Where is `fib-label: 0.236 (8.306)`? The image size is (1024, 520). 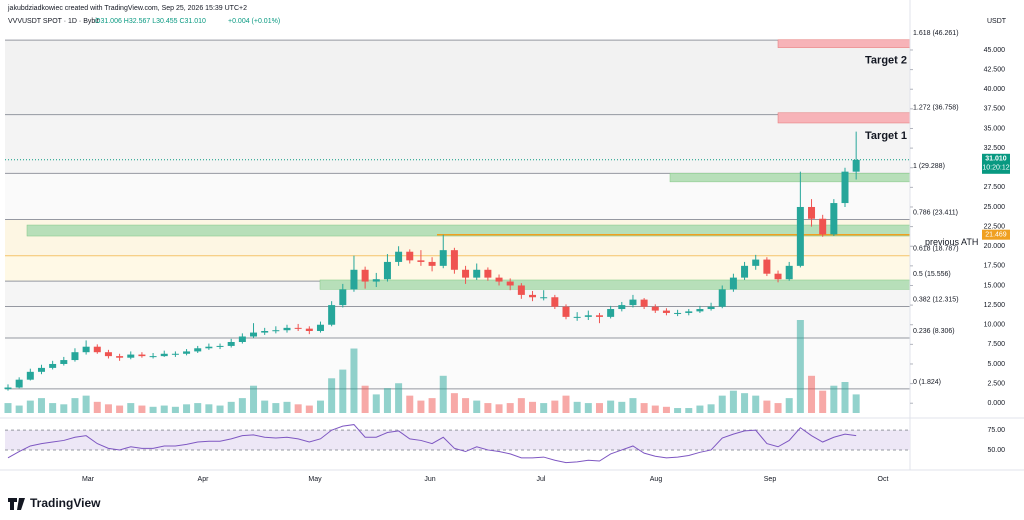 fib-label: 0.236 (8.306) is located at coordinates (934, 331).